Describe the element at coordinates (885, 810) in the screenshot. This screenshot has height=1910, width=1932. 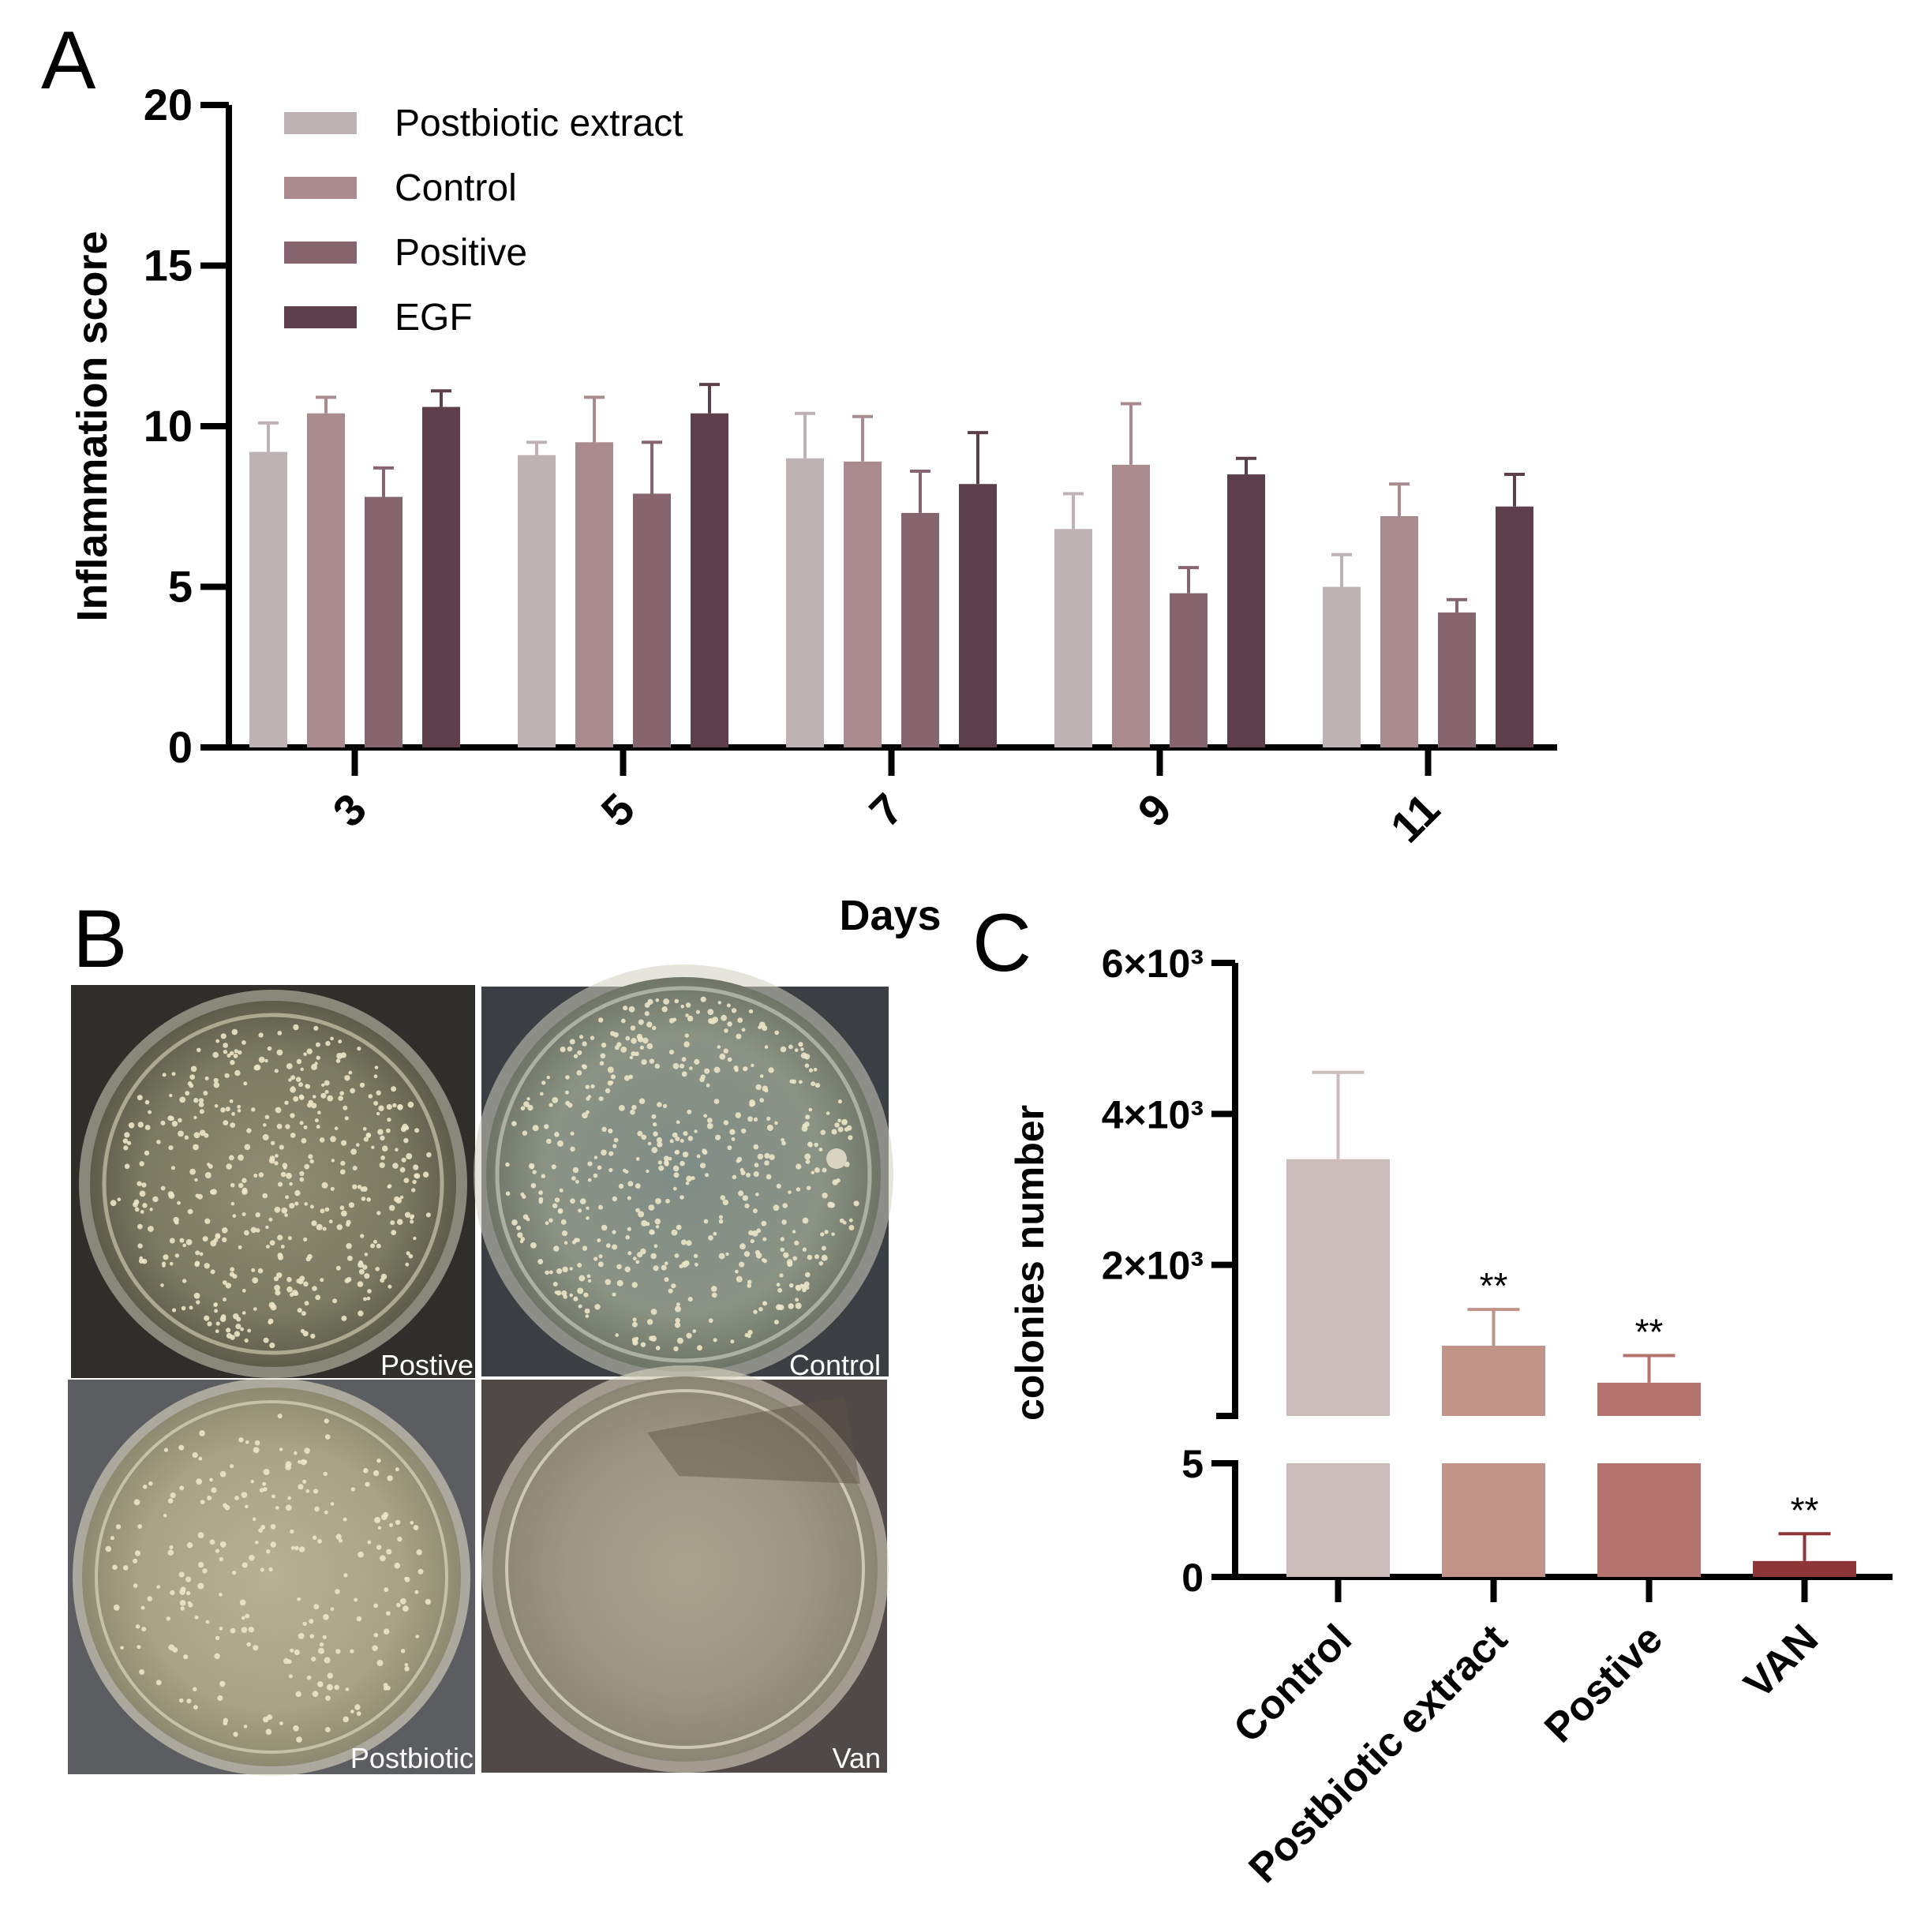
I see `panel-a-x-tick-label: 7` at that location.